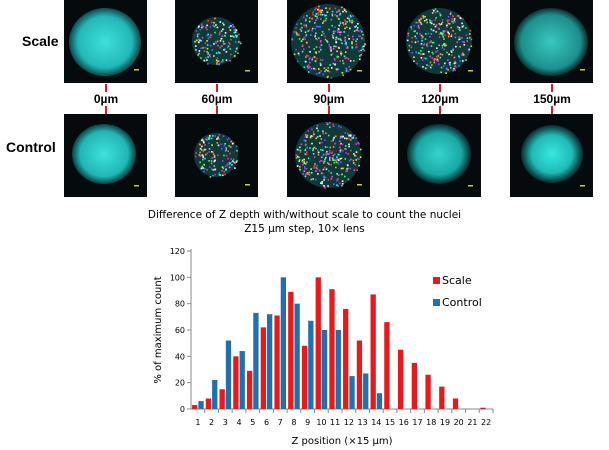  Describe the element at coordinates (211, 422) in the screenshot. I see `x-tick-label: 2` at that location.